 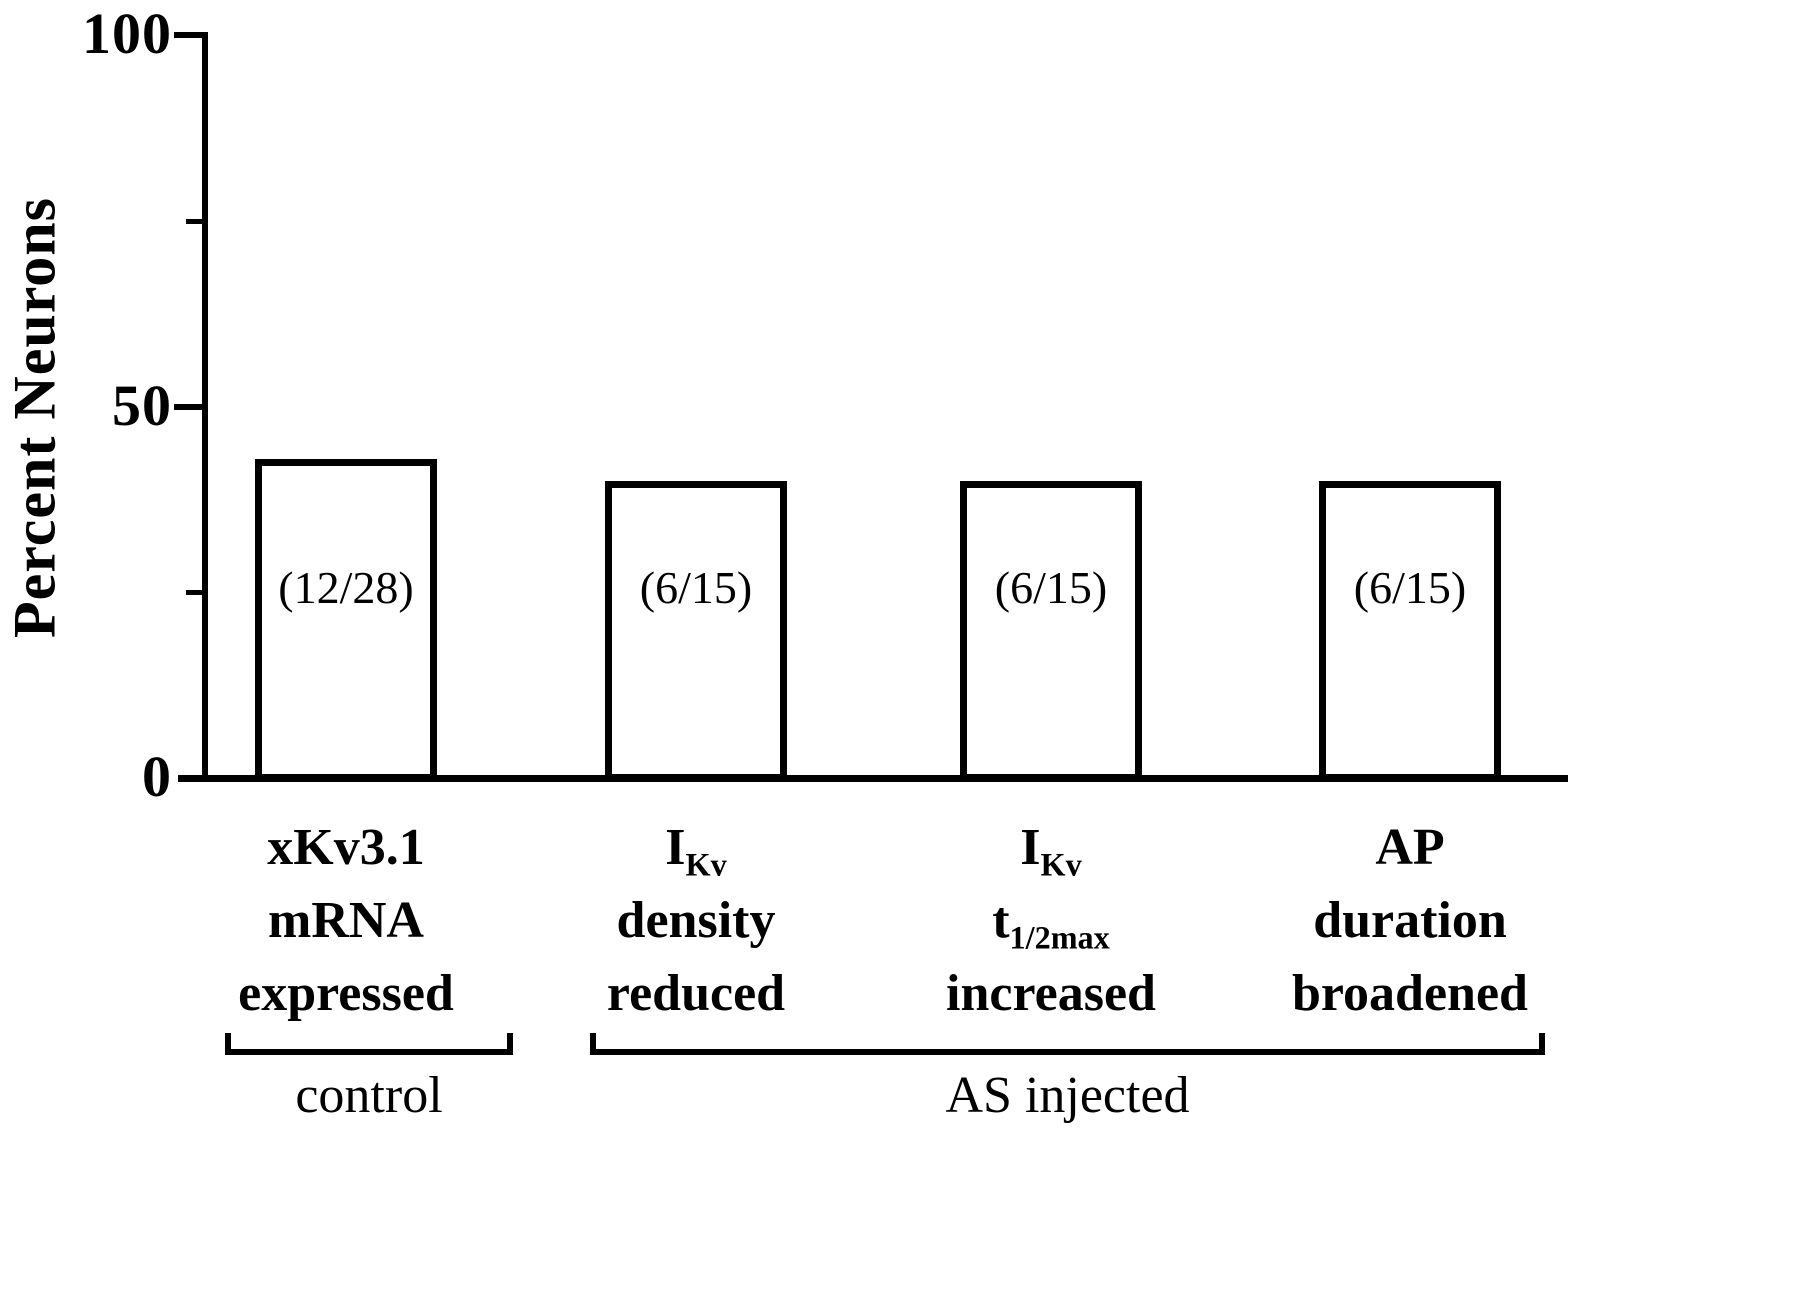 What do you see at coordinates (142, 405) in the screenshot?
I see `y-tick-label: 50` at bounding box center [142, 405].